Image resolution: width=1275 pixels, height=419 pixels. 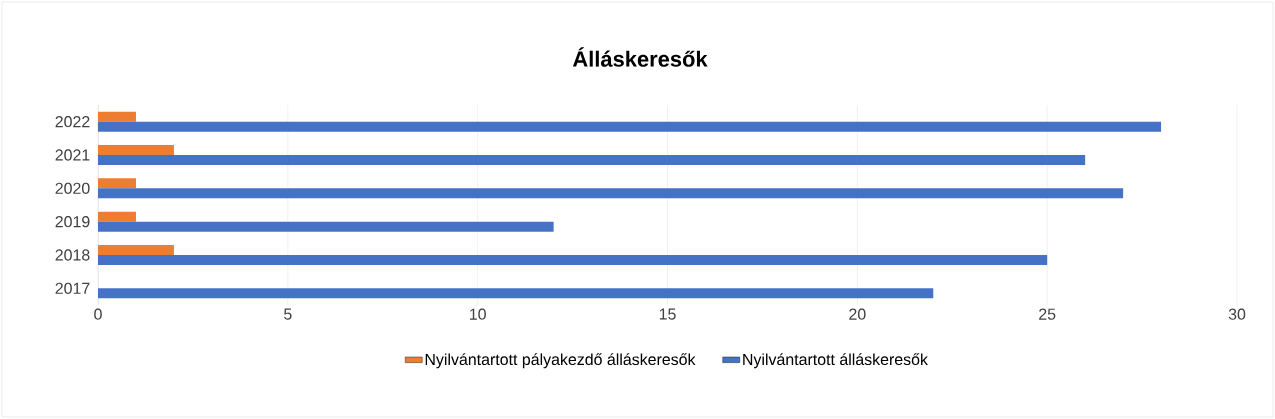 What do you see at coordinates (72, 122) in the screenshot?
I see `y-tick-label: 2022` at bounding box center [72, 122].